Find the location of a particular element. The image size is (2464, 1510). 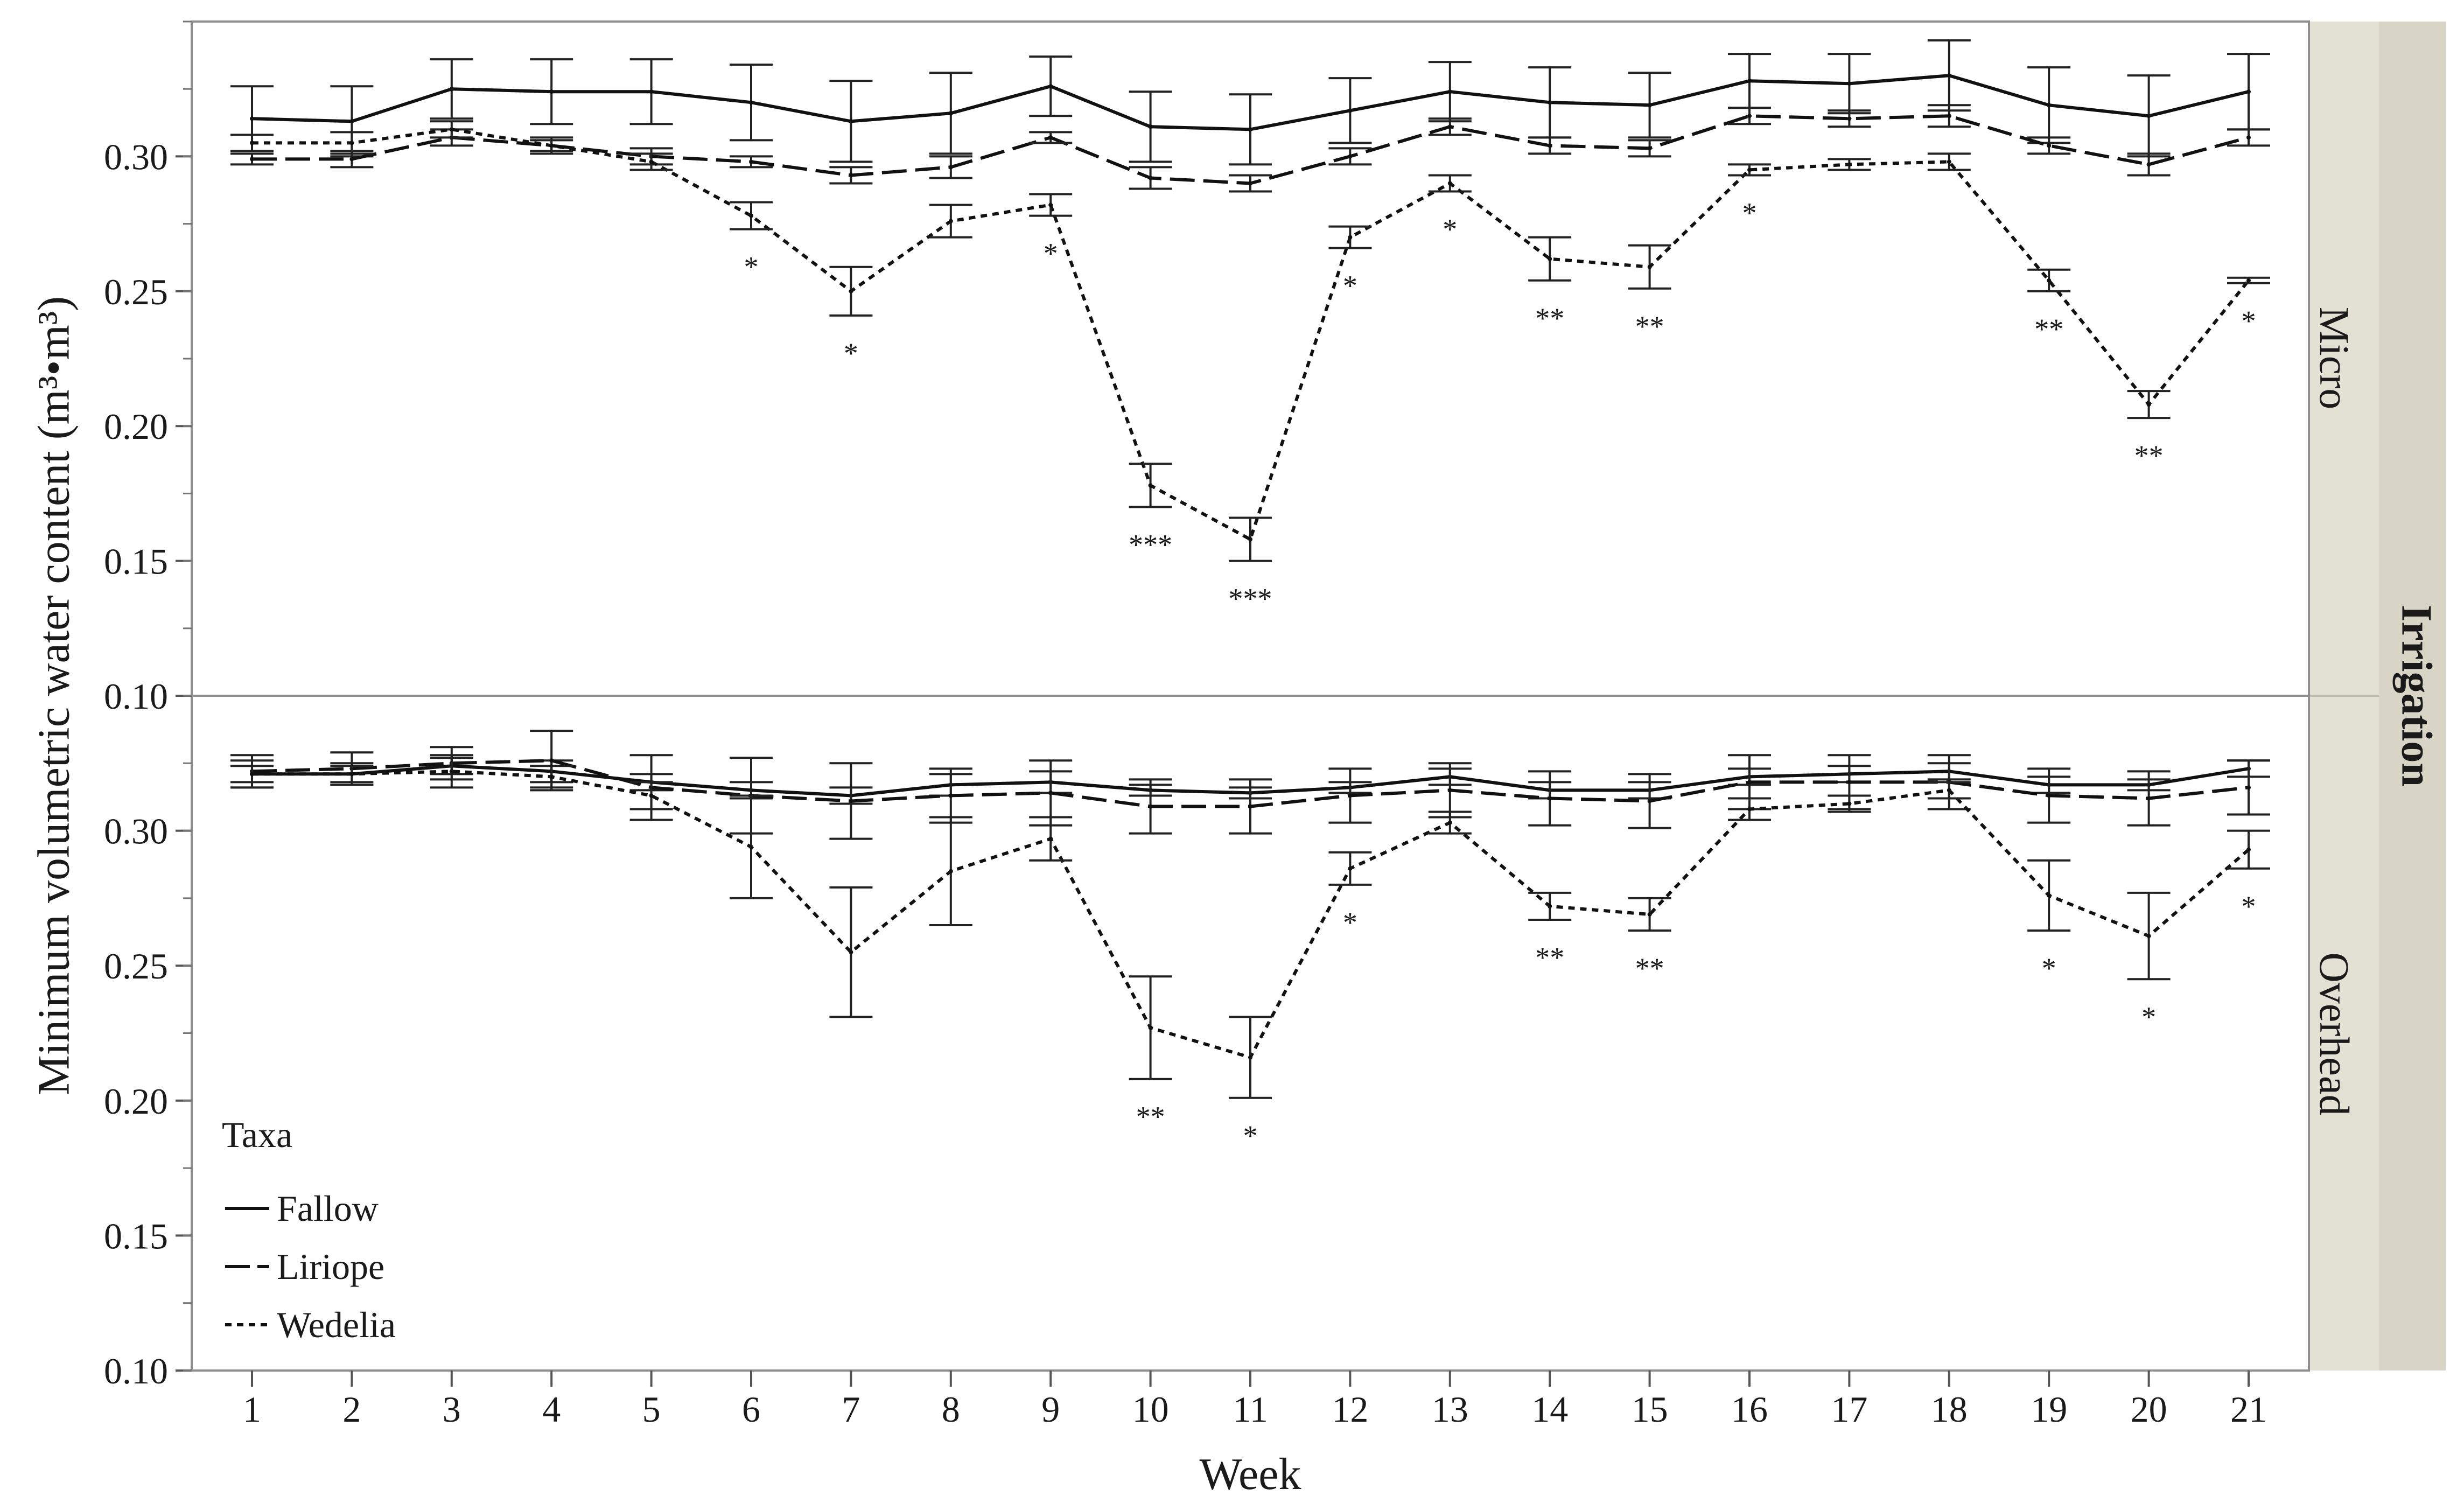

legend-label-liriope: Liriope is located at coordinates (330, 1266).